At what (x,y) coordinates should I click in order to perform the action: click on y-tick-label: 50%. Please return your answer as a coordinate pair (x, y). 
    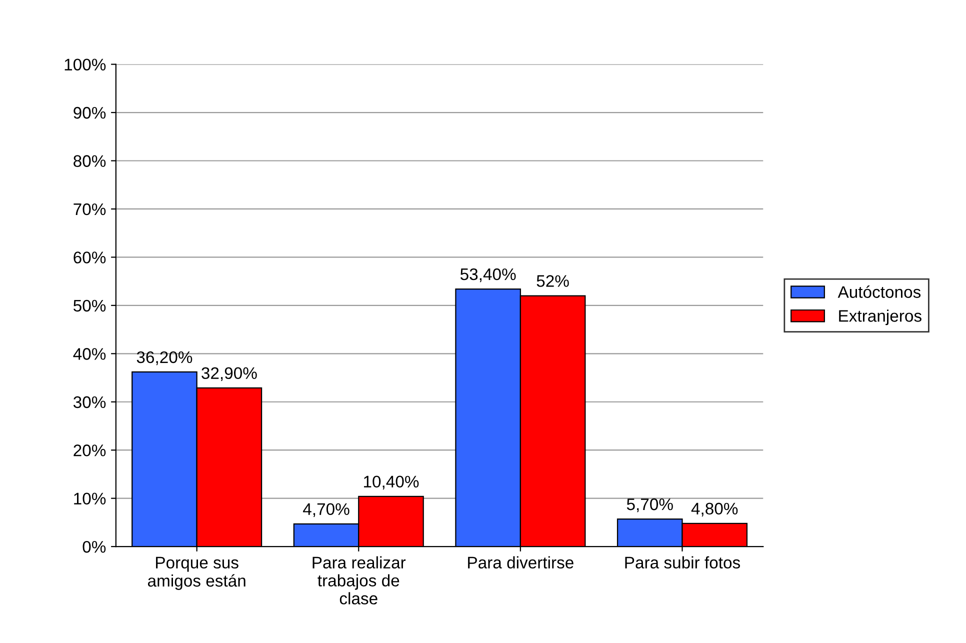
    Looking at the image, I should click on (90, 306).